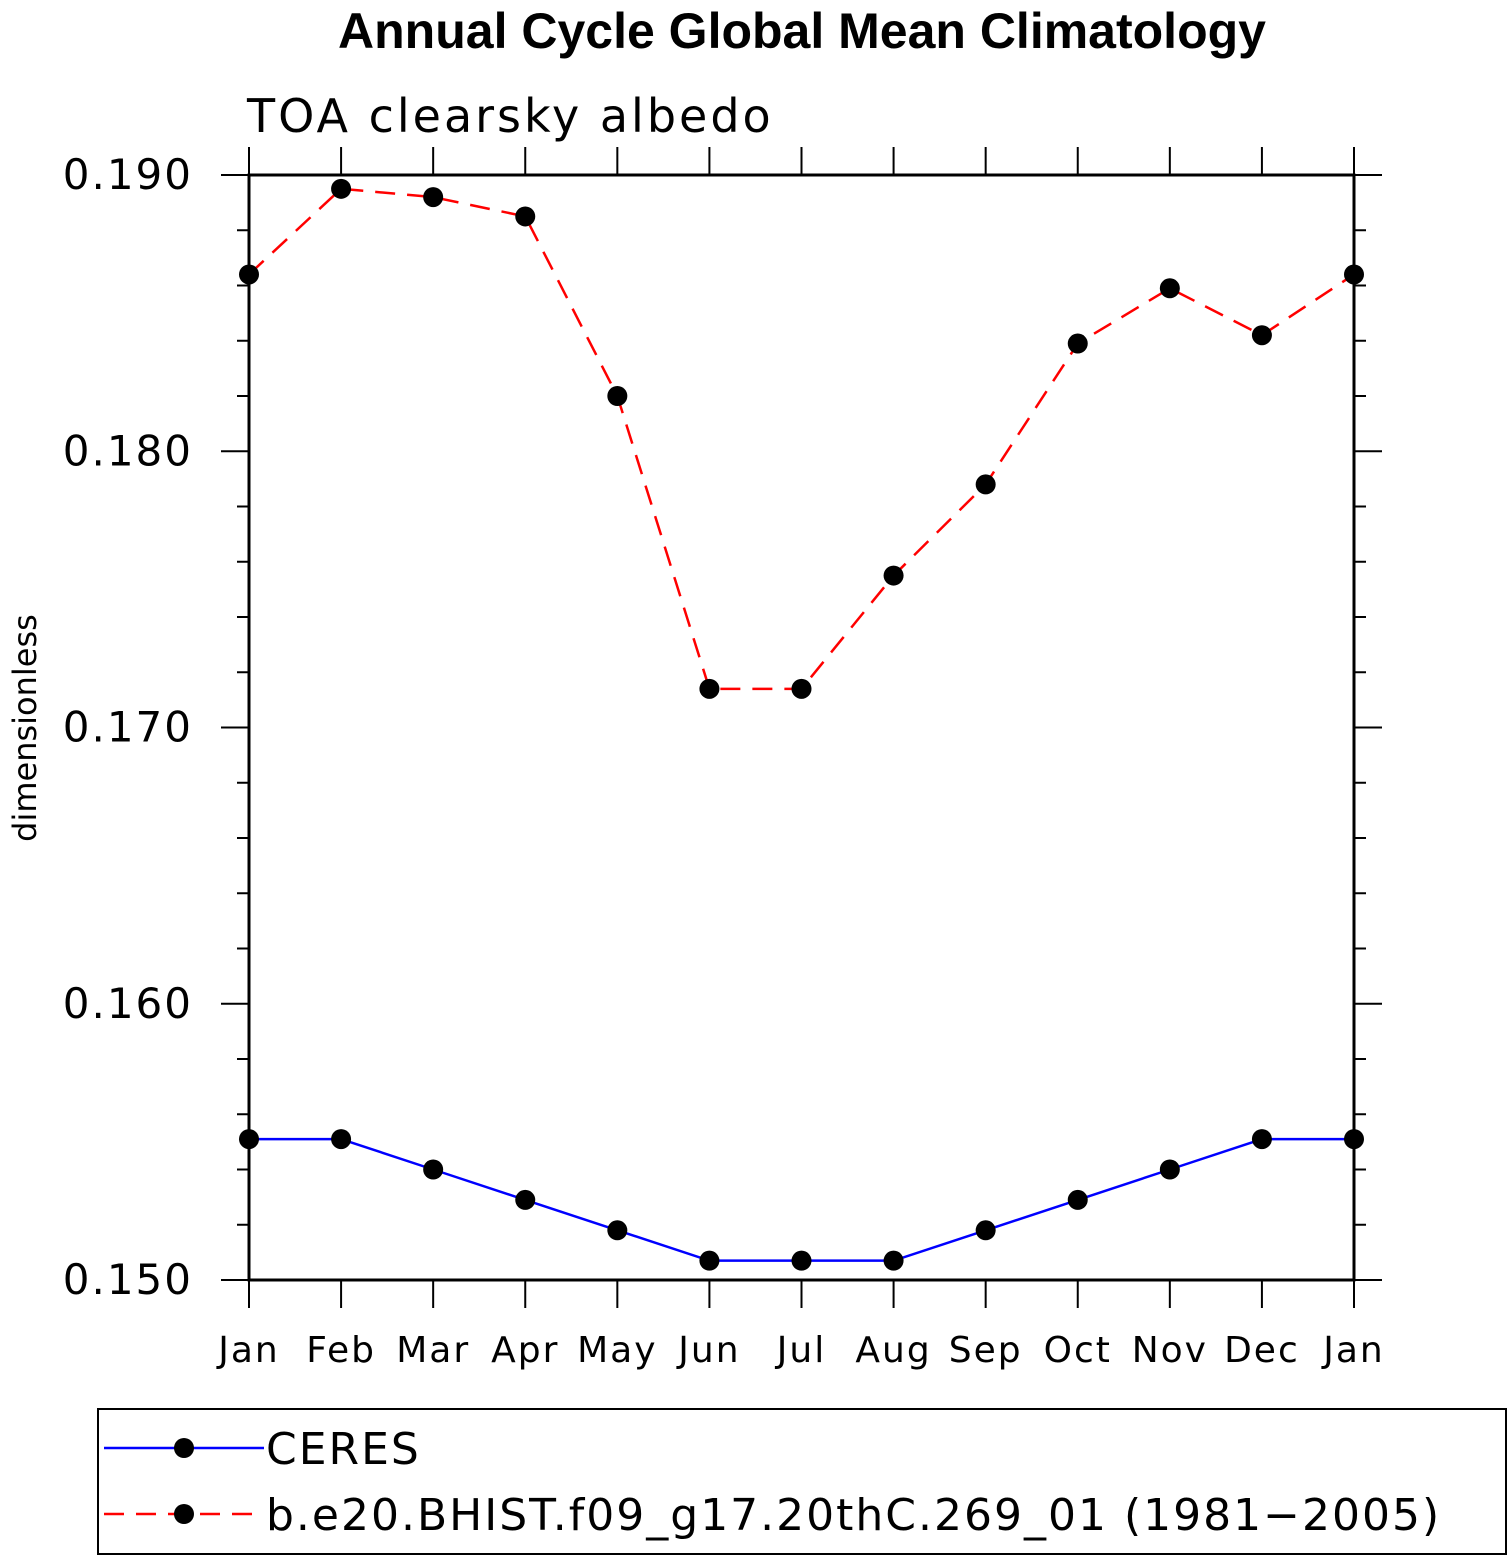 The height and width of the screenshot is (1561, 1512). What do you see at coordinates (802, 31) in the screenshot?
I see `chart-title: Annual Cycle Global Mean Climatology` at bounding box center [802, 31].